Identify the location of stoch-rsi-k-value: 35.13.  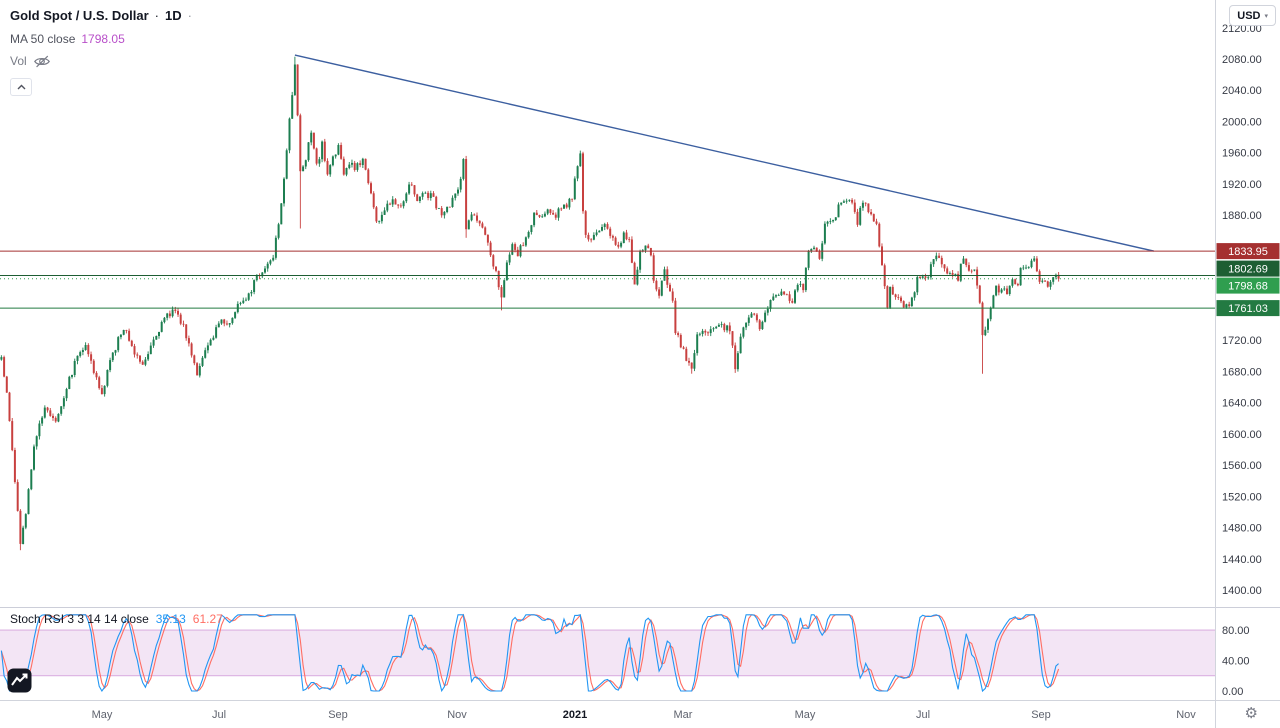
(170, 619).